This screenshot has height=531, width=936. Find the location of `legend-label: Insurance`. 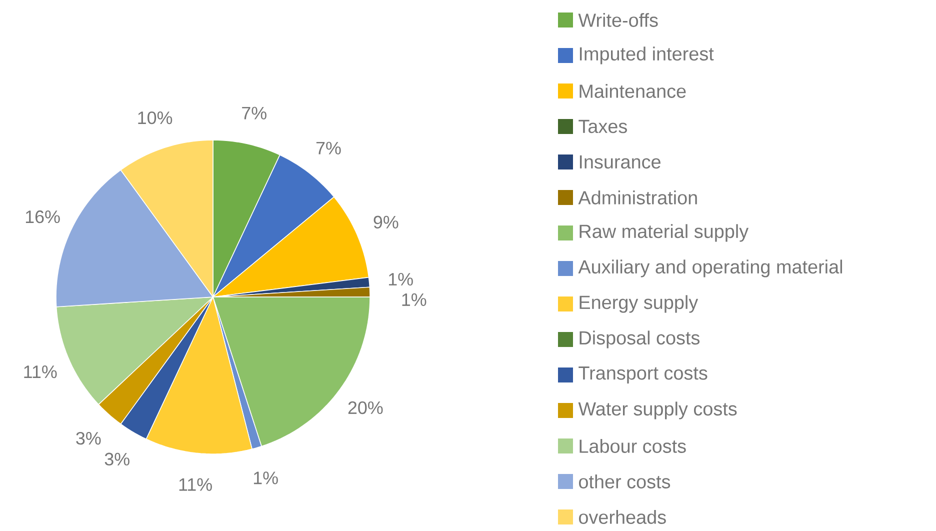

legend-label: Insurance is located at coordinates (620, 162).